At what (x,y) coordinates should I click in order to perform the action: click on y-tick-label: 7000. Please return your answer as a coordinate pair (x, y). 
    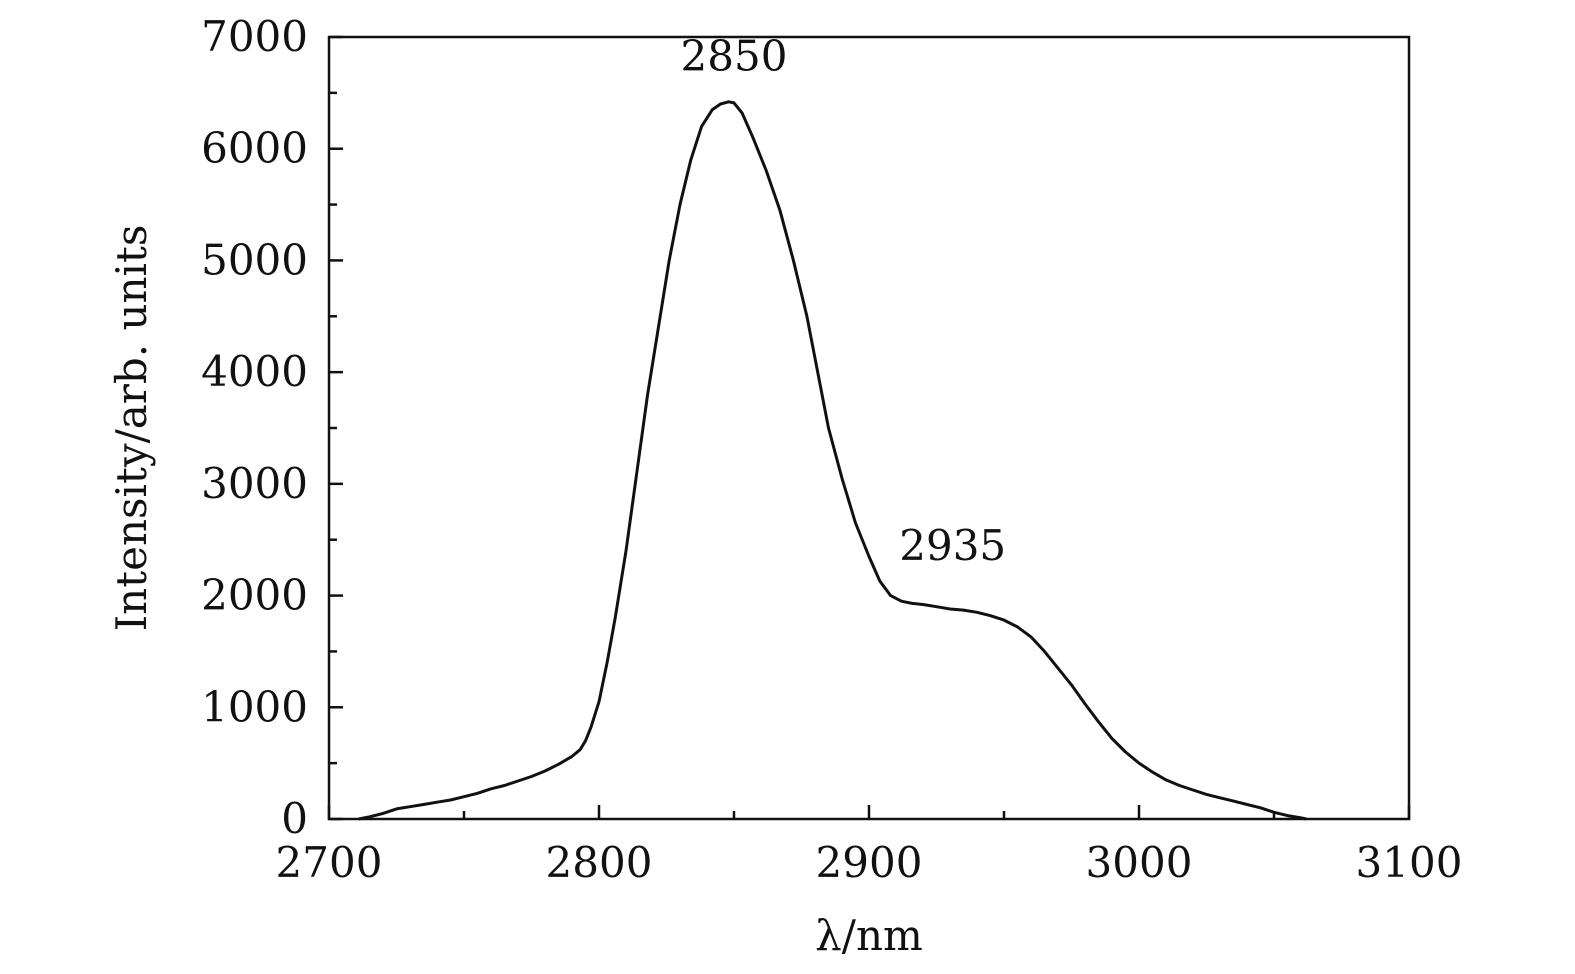
    Looking at the image, I should click on (254, 36).